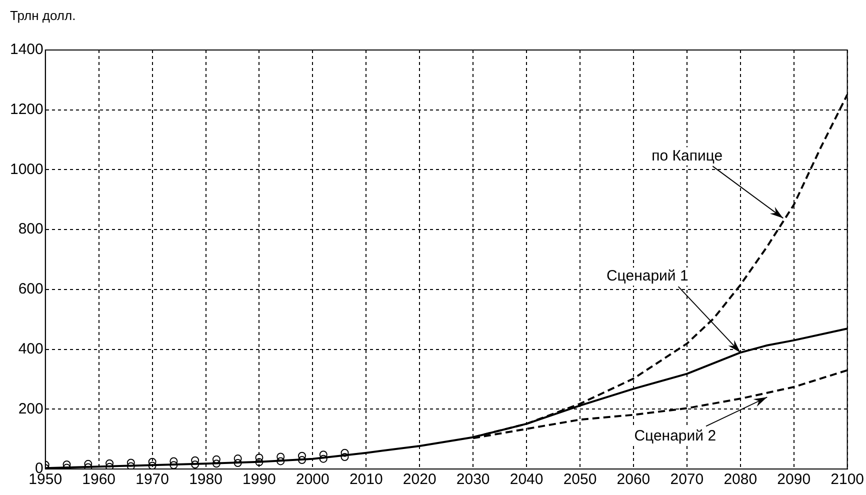 This screenshot has width=866, height=495. What do you see at coordinates (794, 479) in the screenshot?
I see `x-tick-label: 2090` at bounding box center [794, 479].